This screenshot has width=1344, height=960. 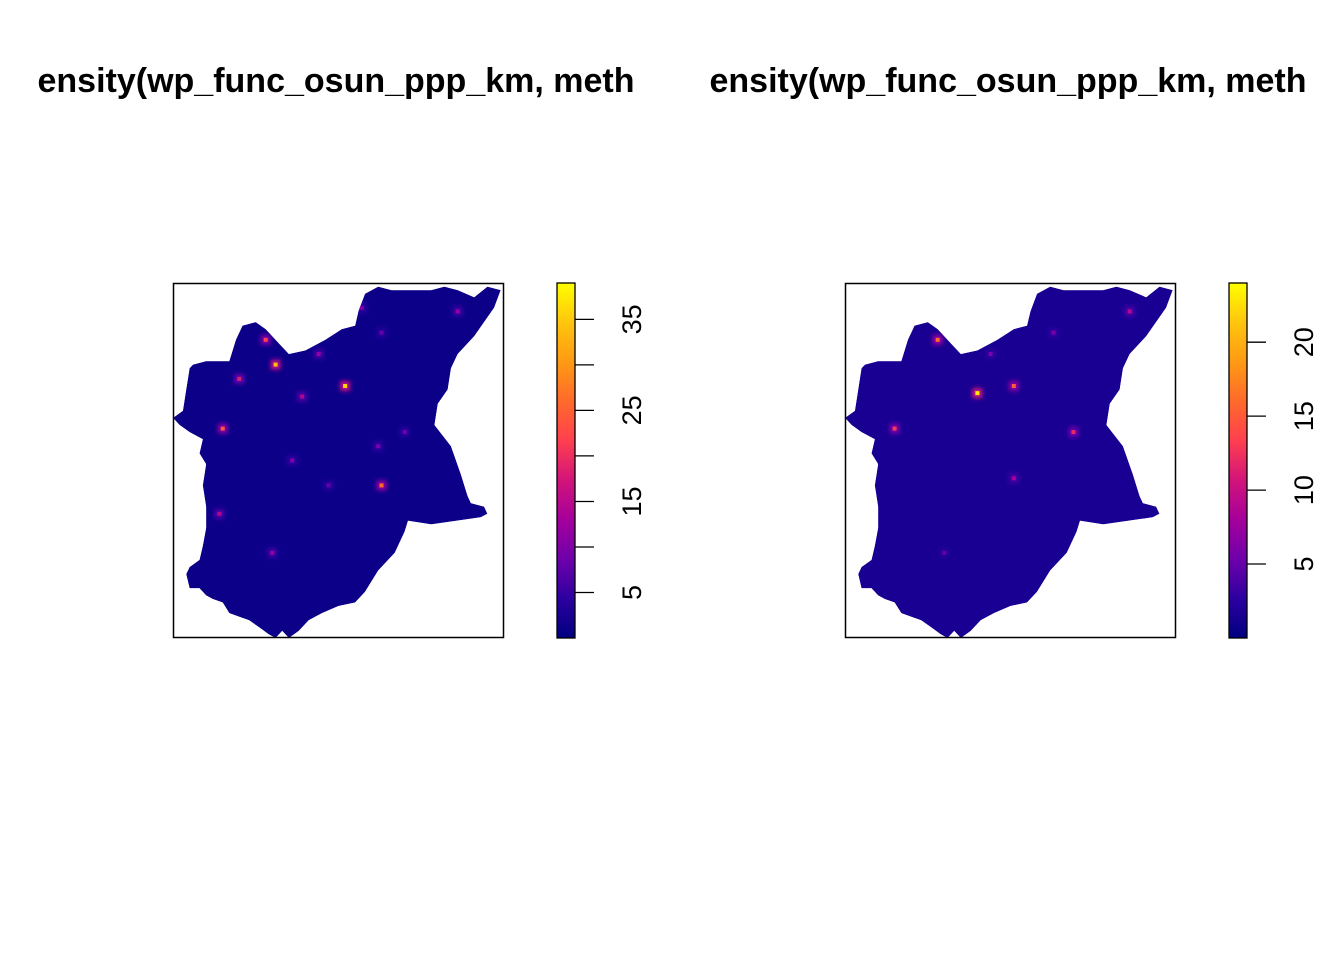 What do you see at coordinates (1304, 490) in the screenshot?
I see `panel-2-legend-tick-label: 10` at bounding box center [1304, 490].